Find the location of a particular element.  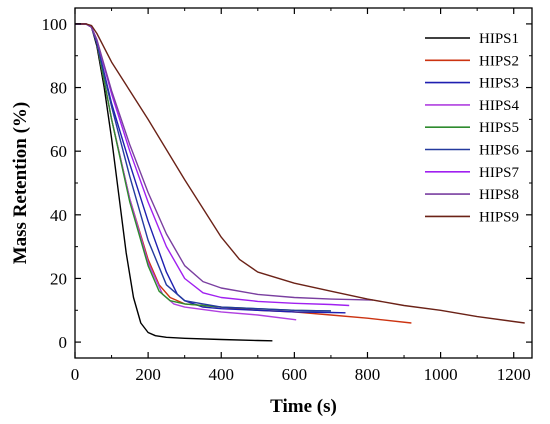

x-tick-label: 200 is located at coordinates (148, 374).